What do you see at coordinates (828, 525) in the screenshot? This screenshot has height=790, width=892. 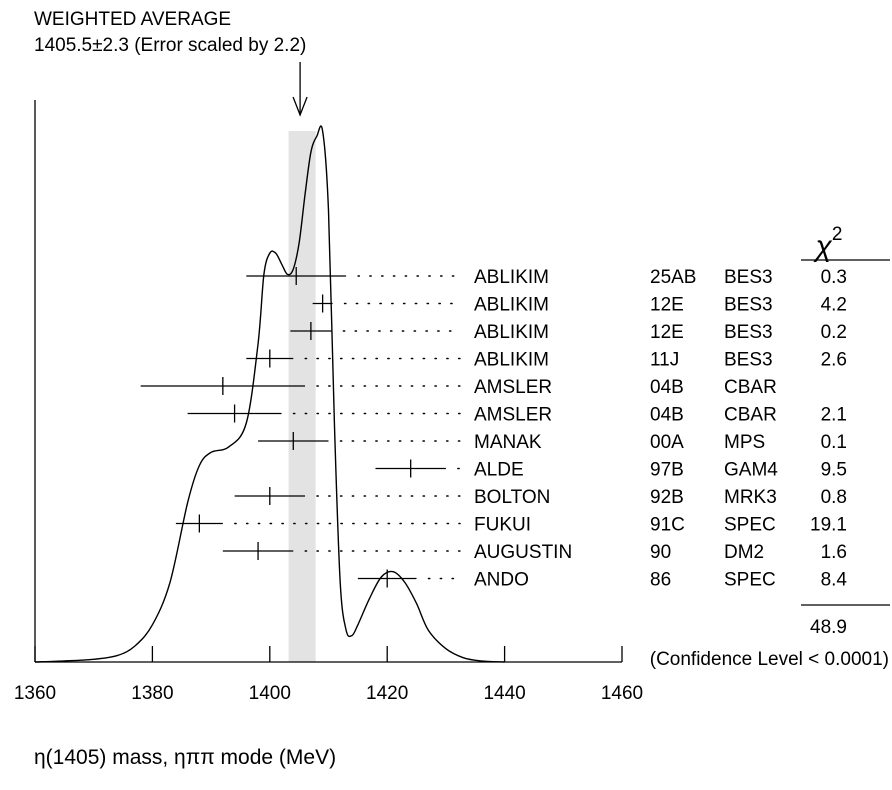 I see `measurement-chi2: 19.1` at bounding box center [828, 525].